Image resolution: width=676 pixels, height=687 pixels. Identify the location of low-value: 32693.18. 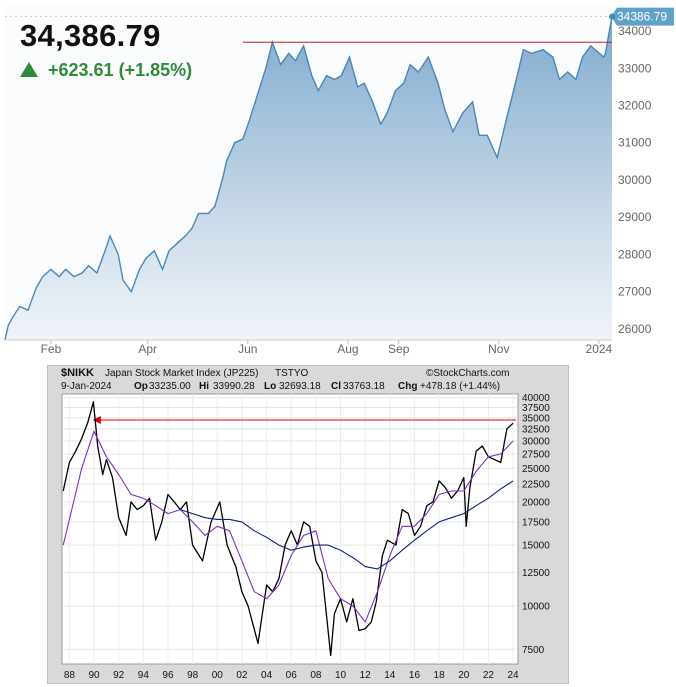
(300, 386).